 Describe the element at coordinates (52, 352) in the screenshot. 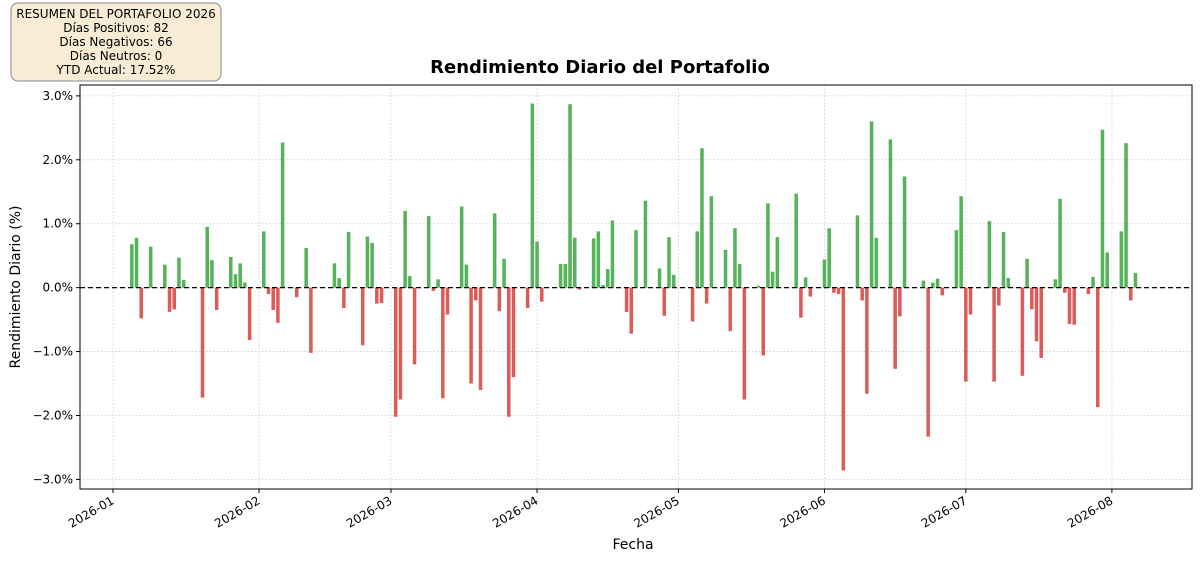

I see `y-tick-label: −1.0%` at that location.